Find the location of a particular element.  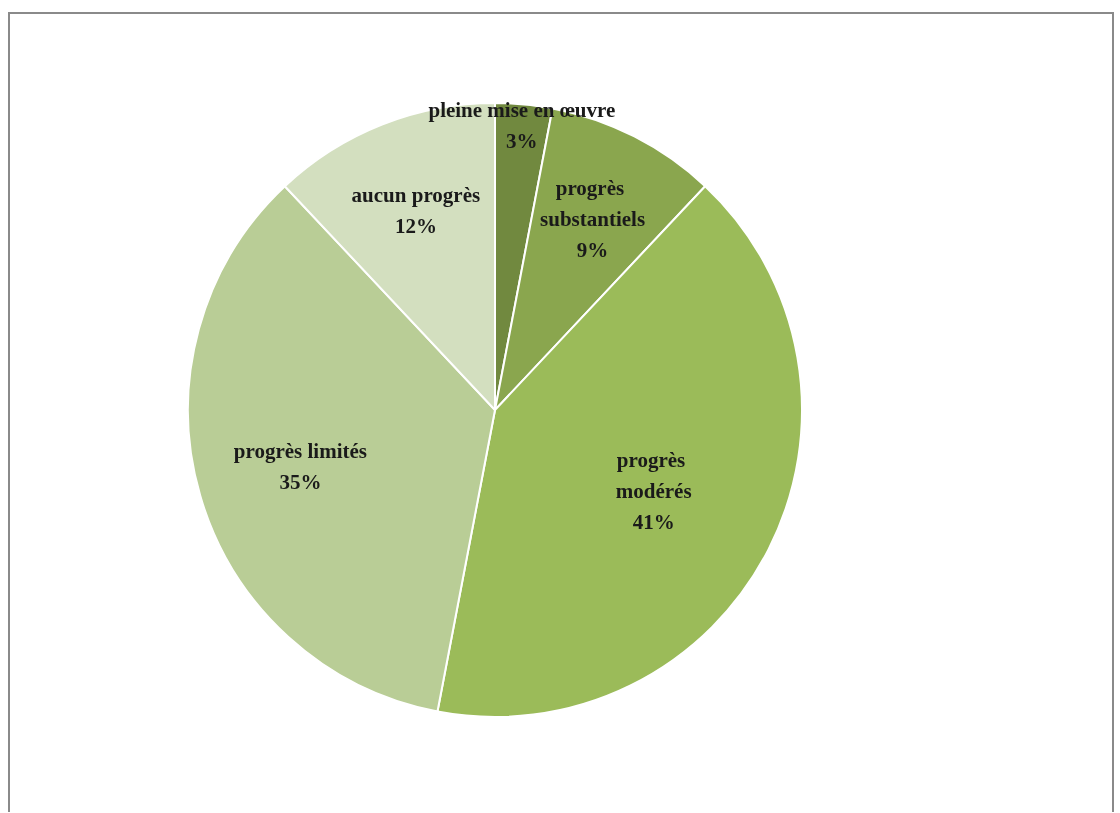

slice-label: progrès modérés is located at coordinates (653, 475).